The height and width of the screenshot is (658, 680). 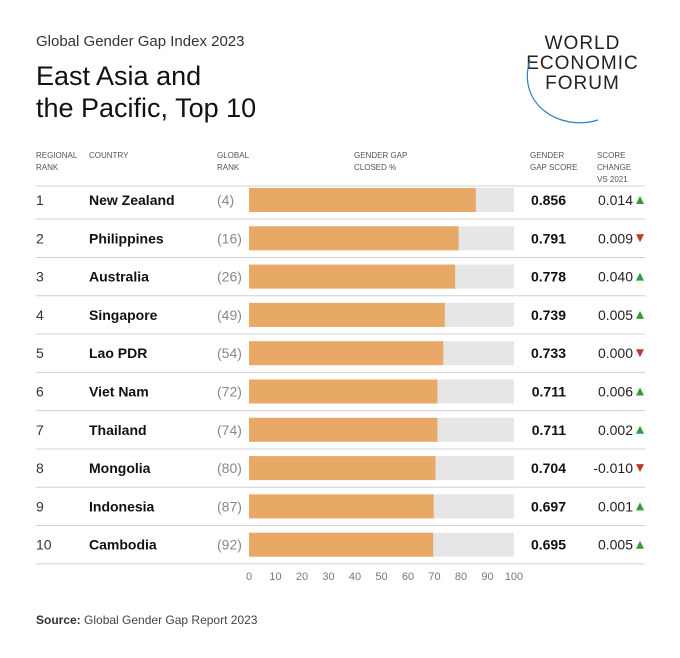 What do you see at coordinates (380, 162) in the screenshot?
I see `column-header-gap-closed: GENDER GAP CLOSED %` at bounding box center [380, 162].